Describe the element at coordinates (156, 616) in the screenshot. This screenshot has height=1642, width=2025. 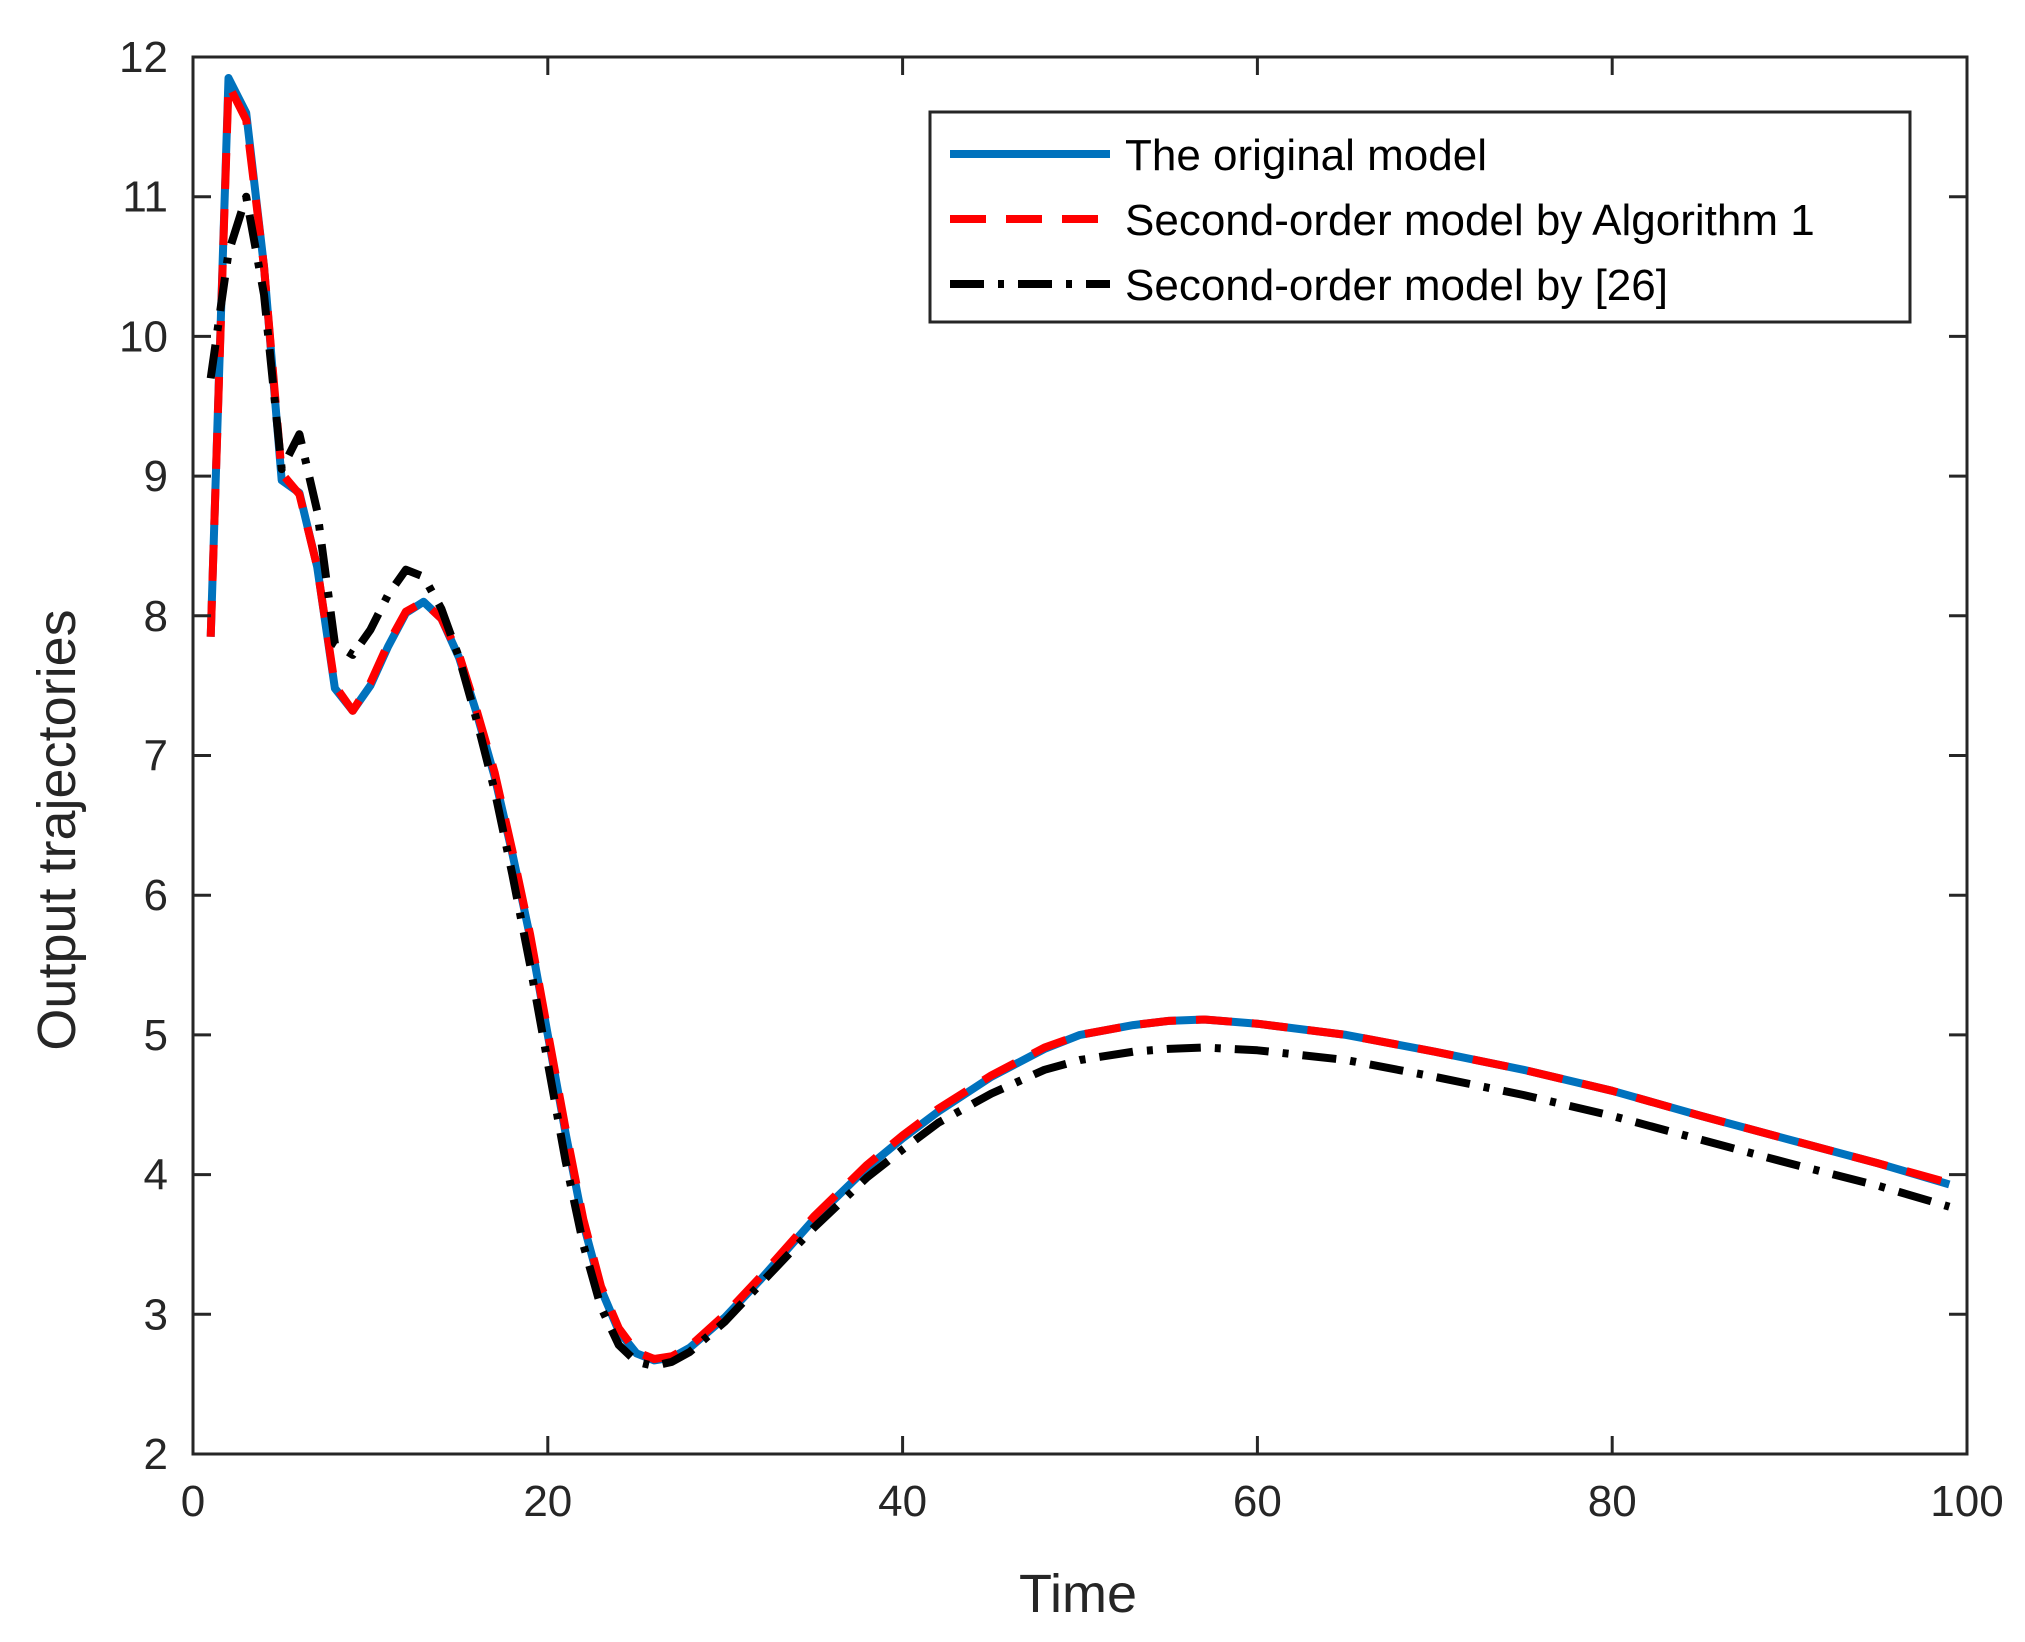
I see `y-tick-label: 8` at that location.